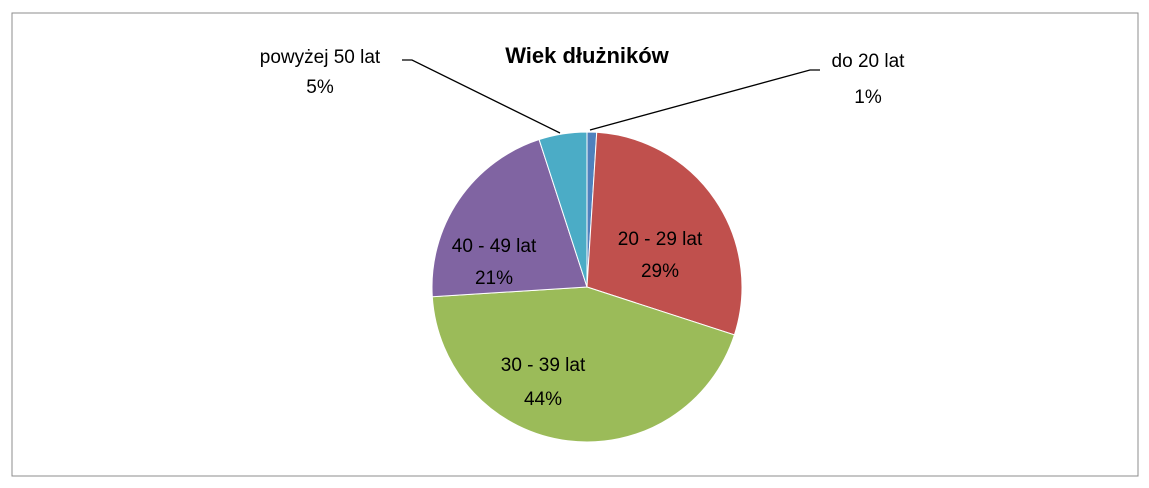  What do you see at coordinates (660, 271) in the screenshot?
I see `data-label-value: 29%` at bounding box center [660, 271].